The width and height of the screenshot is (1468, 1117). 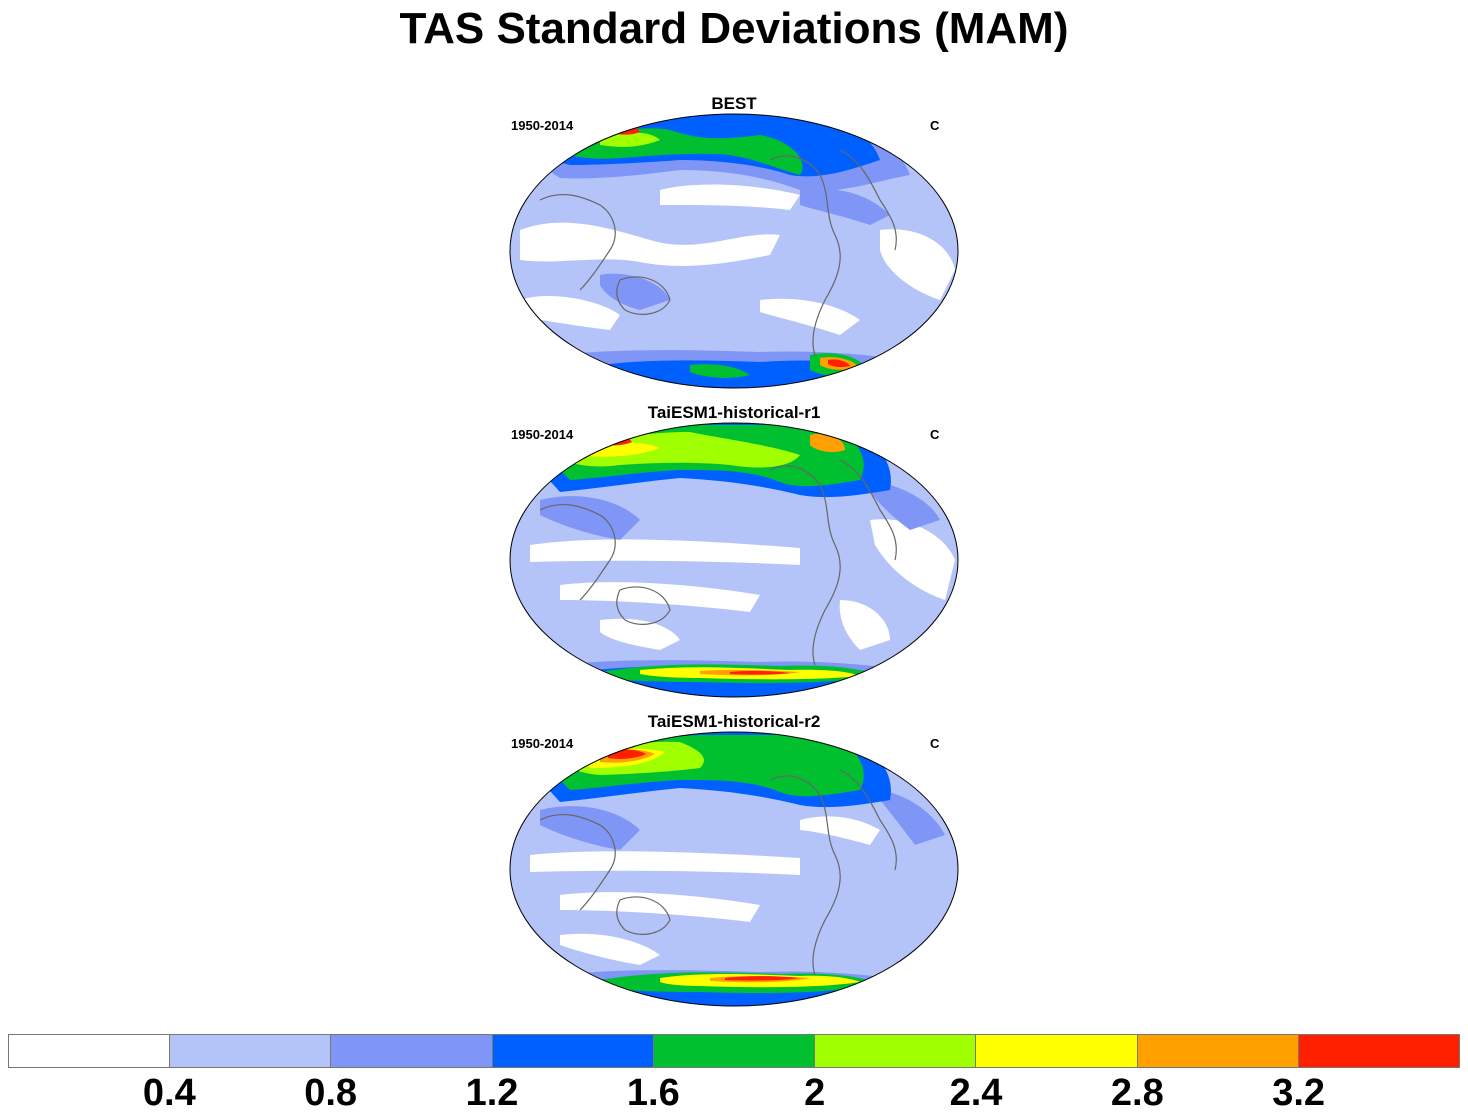 I want to click on panel-1-title: BEST, so click(x=734, y=103).